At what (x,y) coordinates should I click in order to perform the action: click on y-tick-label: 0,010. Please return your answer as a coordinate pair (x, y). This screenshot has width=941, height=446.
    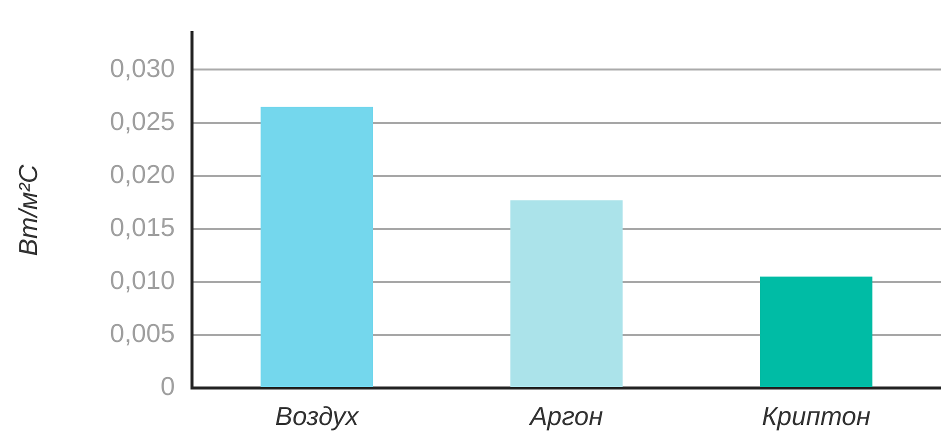
    Looking at the image, I should click on (142, 280).